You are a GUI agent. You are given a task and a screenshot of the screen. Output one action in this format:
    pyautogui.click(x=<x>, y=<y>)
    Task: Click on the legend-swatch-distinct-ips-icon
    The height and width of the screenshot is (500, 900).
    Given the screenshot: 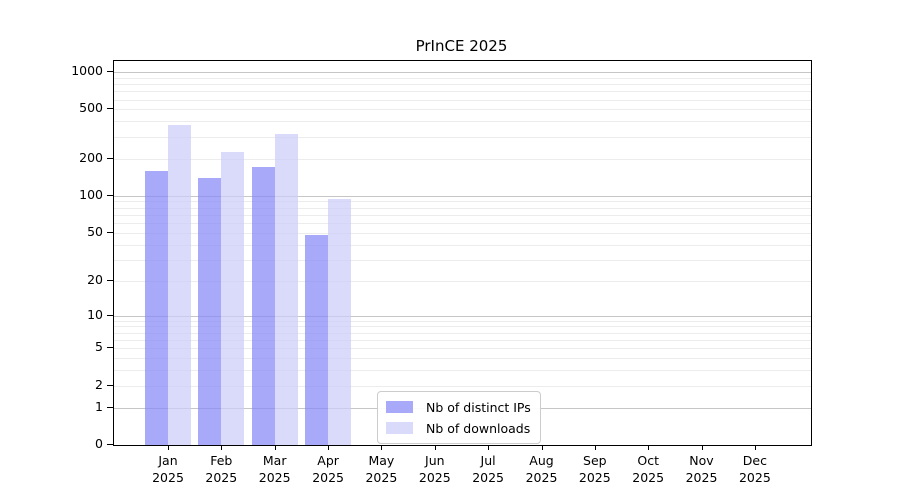 What is the action you would take?
    pyautogui.click(x=399, y=407)
    